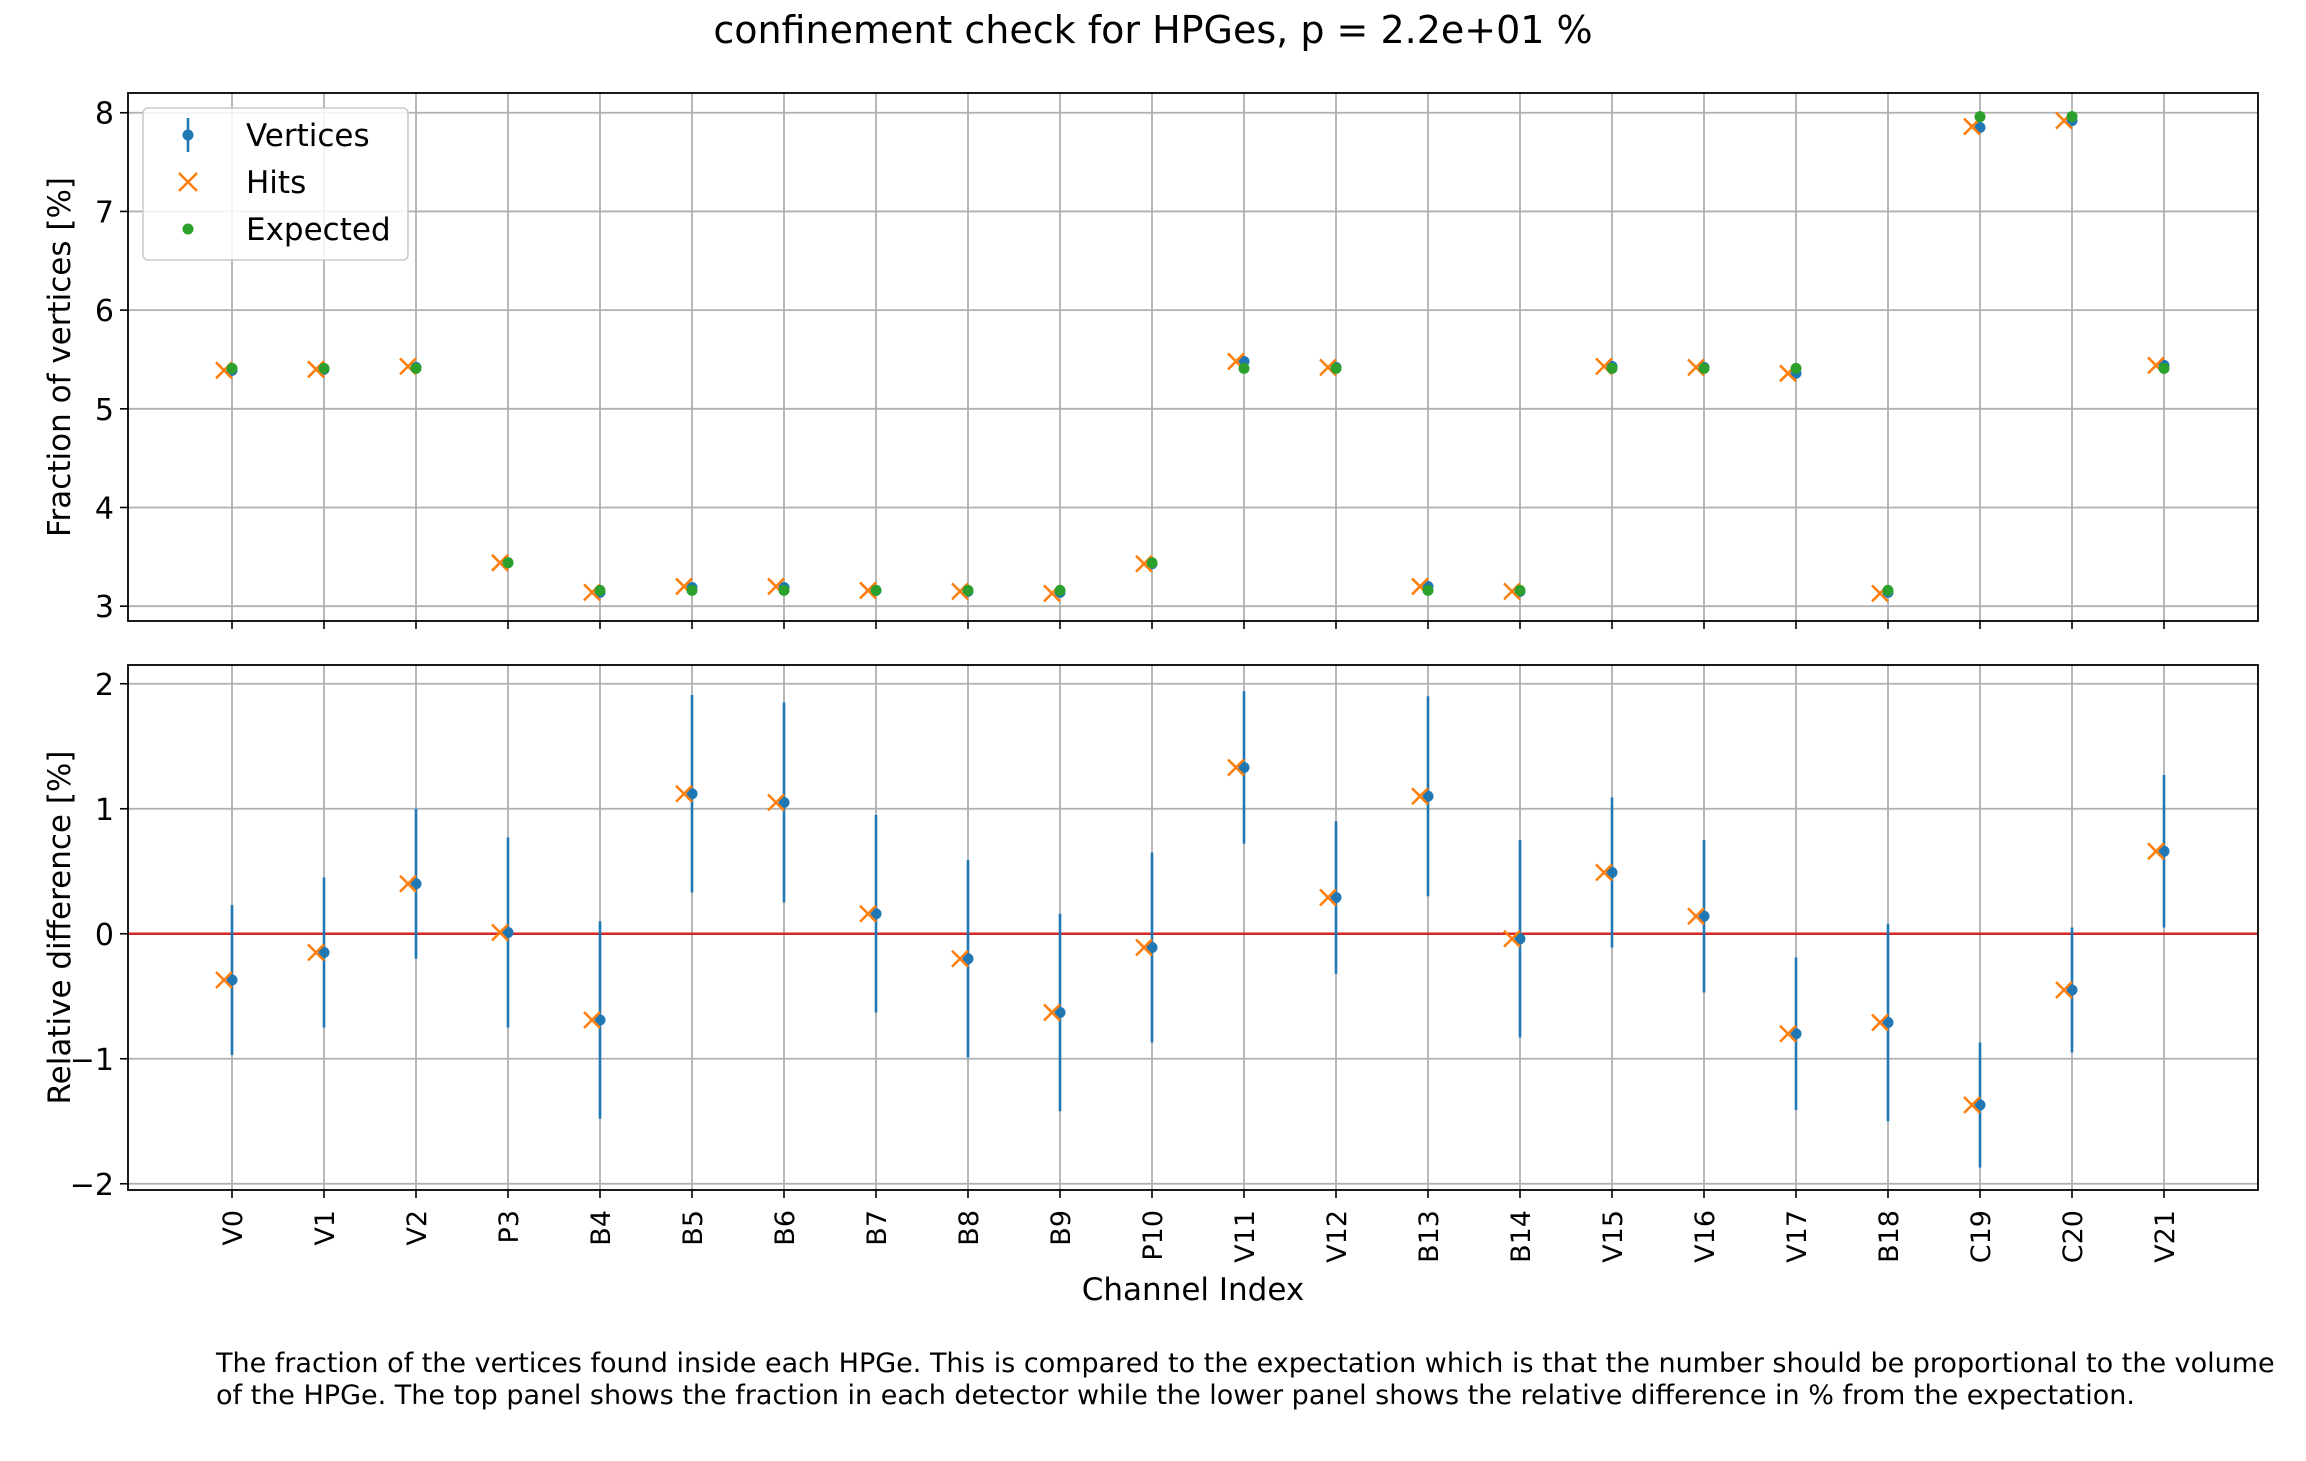 This screenshot has height=1461, width=2306. What do you see at coordinates (601, 1228) in the screenshot?
I see `x-tick-label: B4` at bounding box center [601, 1228].